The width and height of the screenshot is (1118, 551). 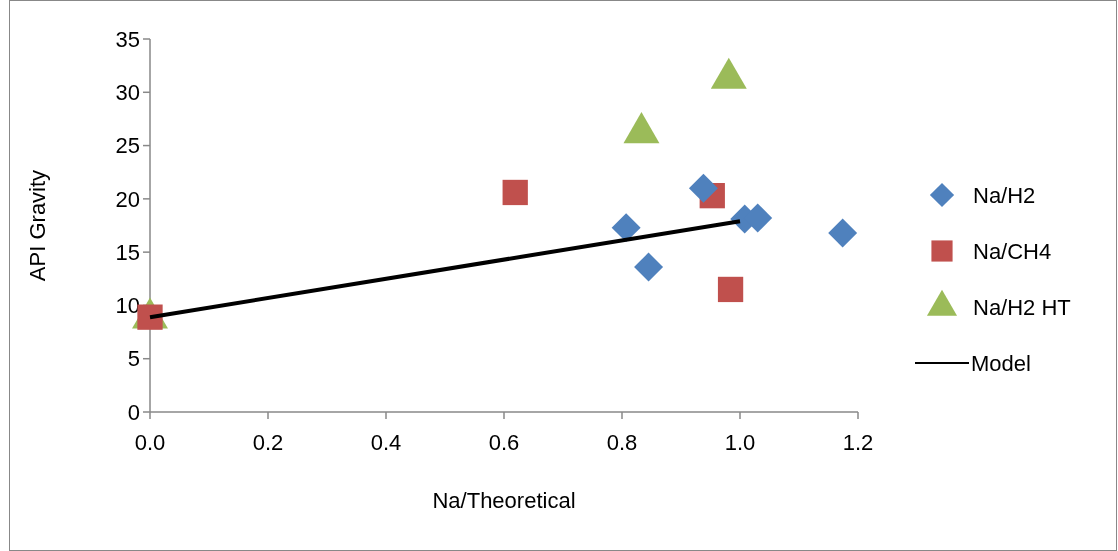 I want to click on y-tick-label: 15, so click(x=127, y=252).